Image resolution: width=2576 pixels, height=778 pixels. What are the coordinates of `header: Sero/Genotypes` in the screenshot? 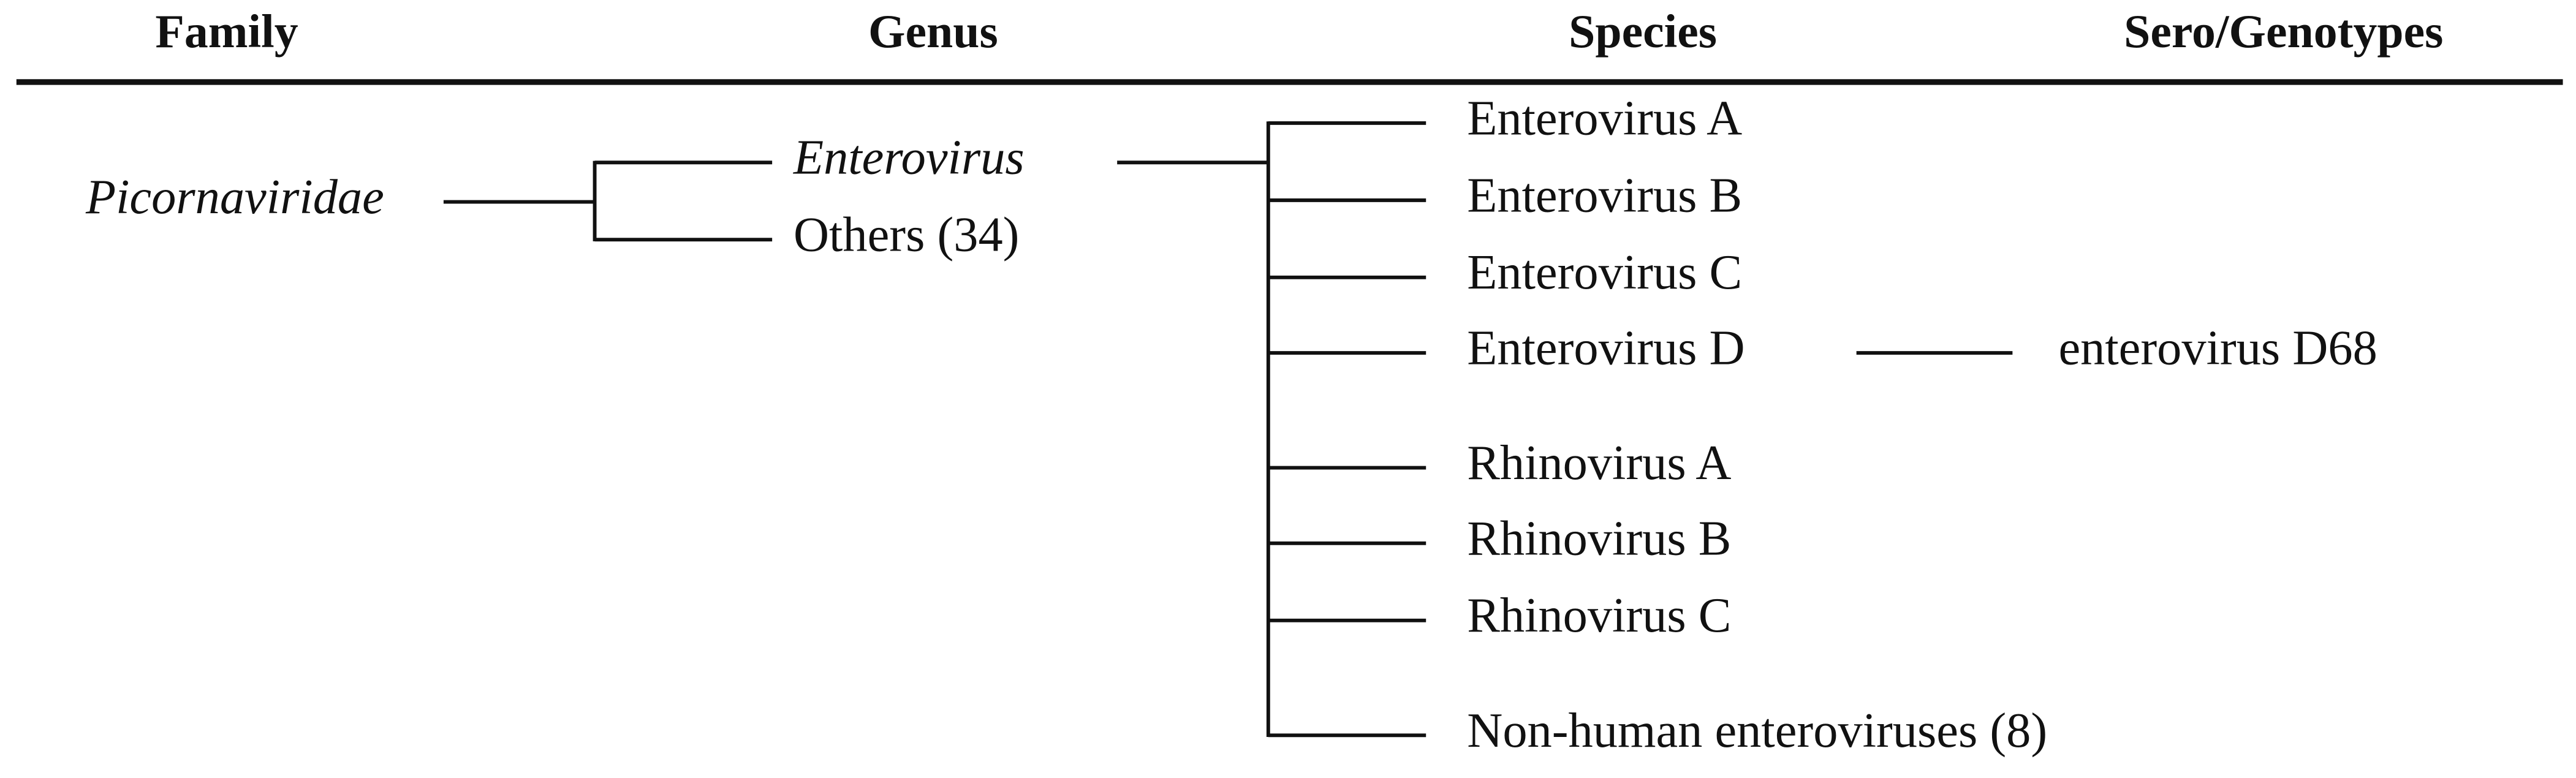 It's located at (2283, 31).